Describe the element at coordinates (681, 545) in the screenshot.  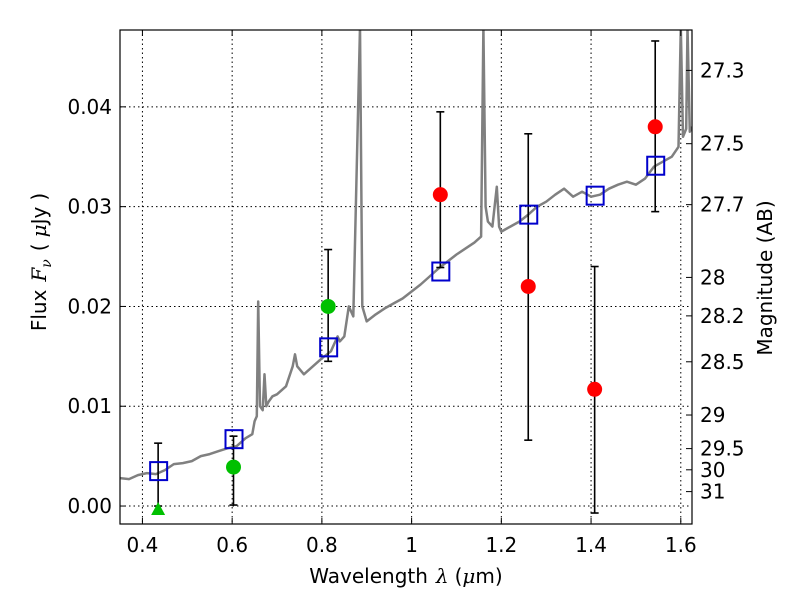
I see `x-tick-label: 1.6` at that location.